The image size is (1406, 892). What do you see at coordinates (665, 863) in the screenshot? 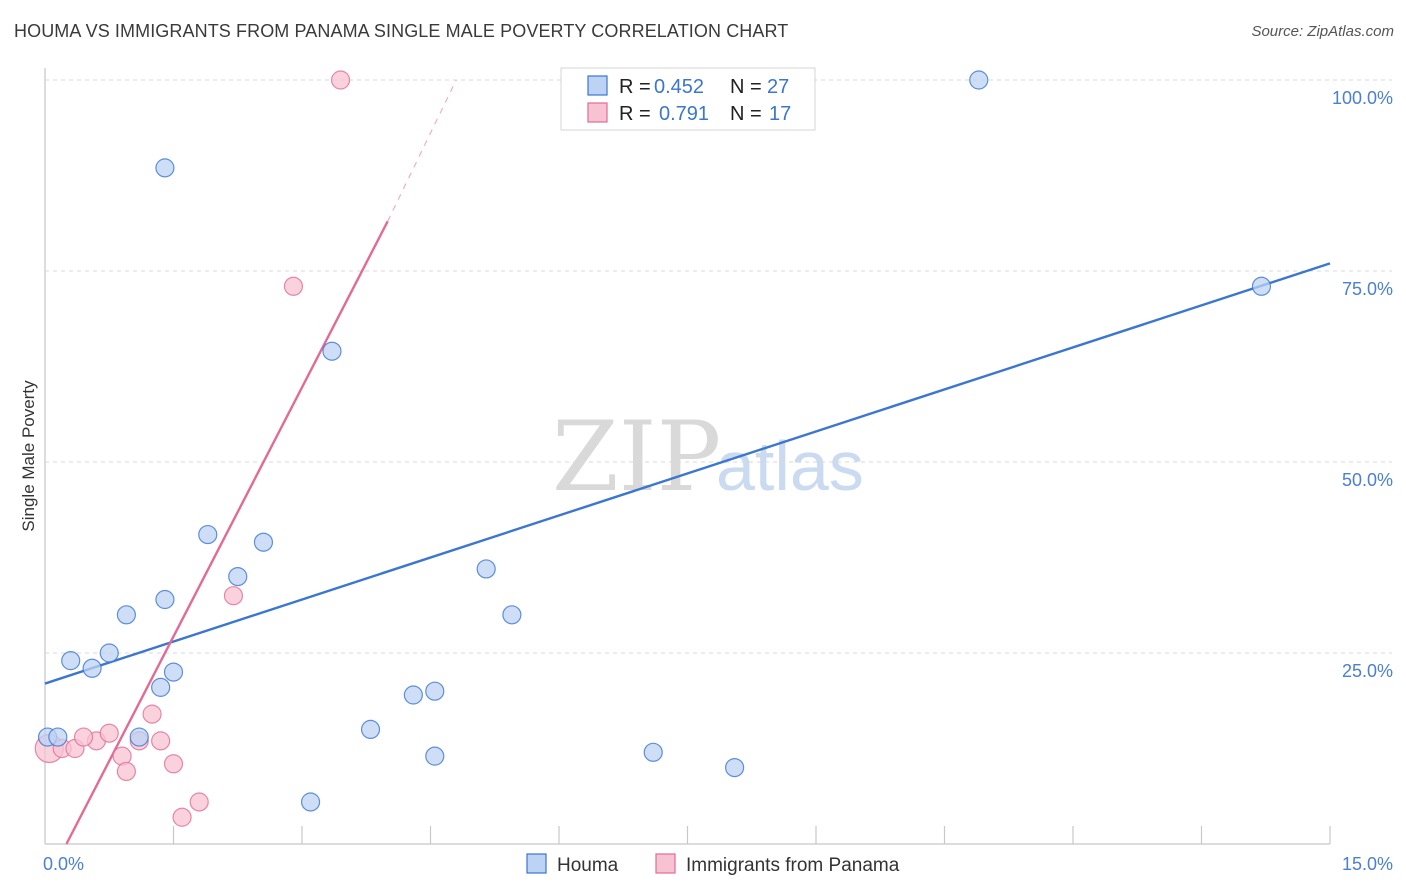
I see `bottom-legend-swatch-panama` at bounding box center [665, 863].